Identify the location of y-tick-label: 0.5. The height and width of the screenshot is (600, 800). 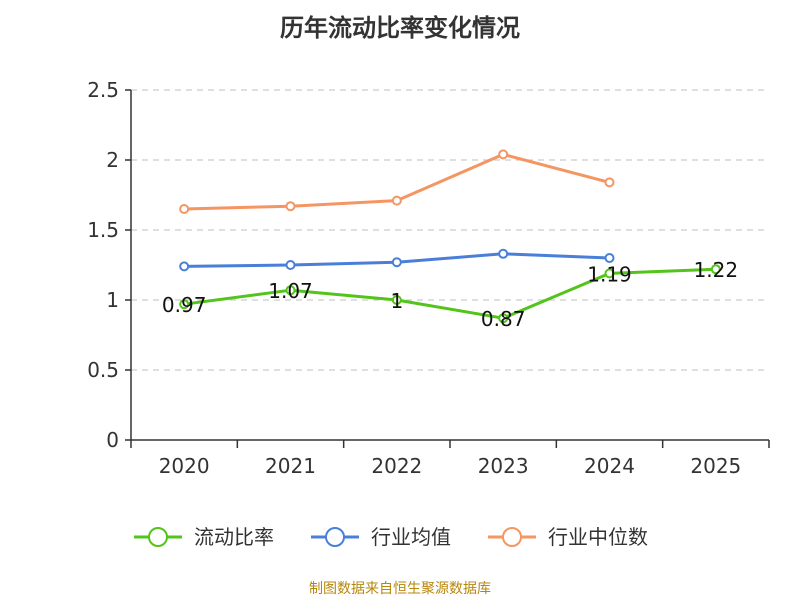
(103, 370).